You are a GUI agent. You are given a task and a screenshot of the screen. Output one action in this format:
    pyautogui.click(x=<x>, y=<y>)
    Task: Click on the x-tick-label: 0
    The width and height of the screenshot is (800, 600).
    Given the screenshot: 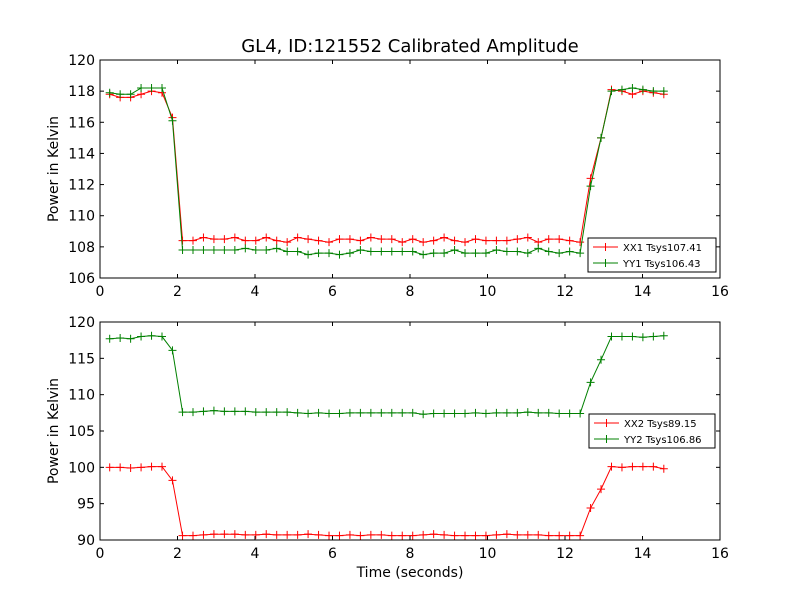 What is the action you would take?
    pyautogui.click(x=100, y=554)
    